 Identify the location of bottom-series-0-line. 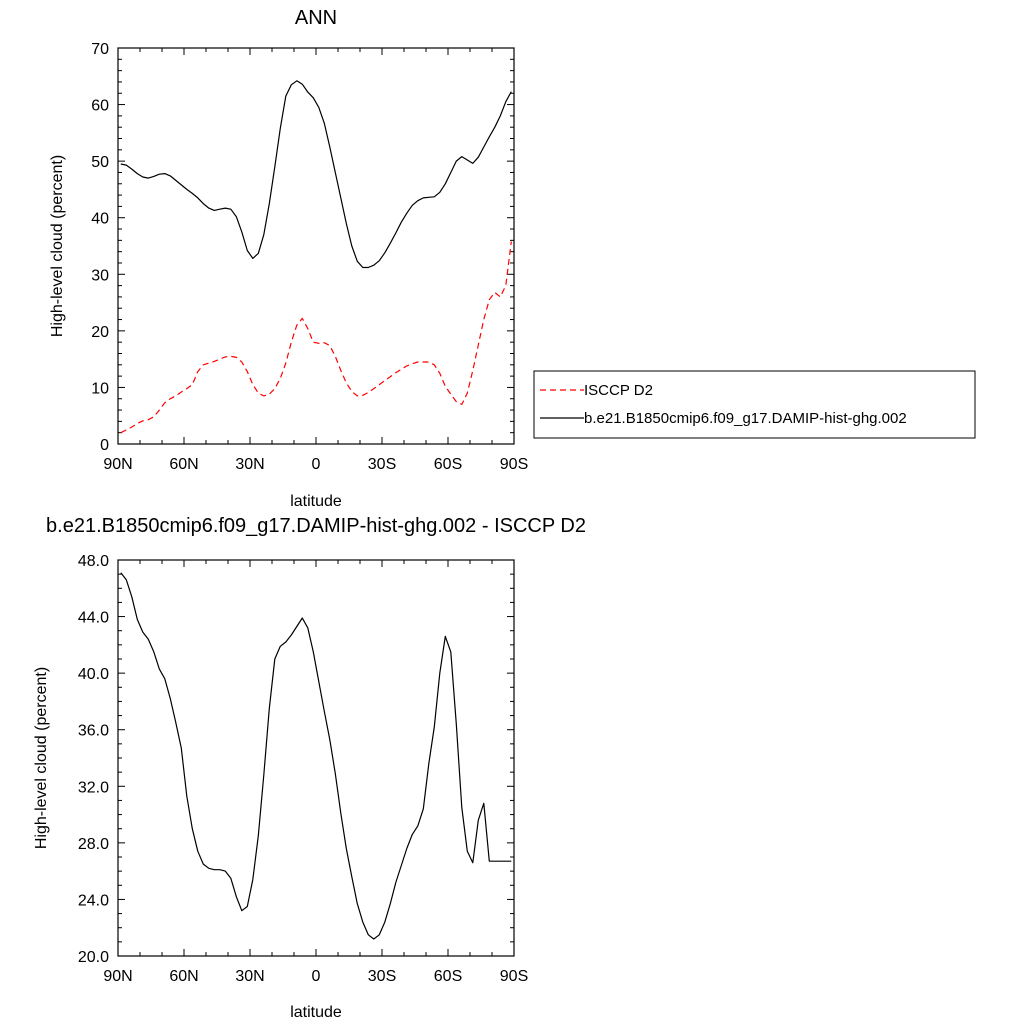
(316, 756).